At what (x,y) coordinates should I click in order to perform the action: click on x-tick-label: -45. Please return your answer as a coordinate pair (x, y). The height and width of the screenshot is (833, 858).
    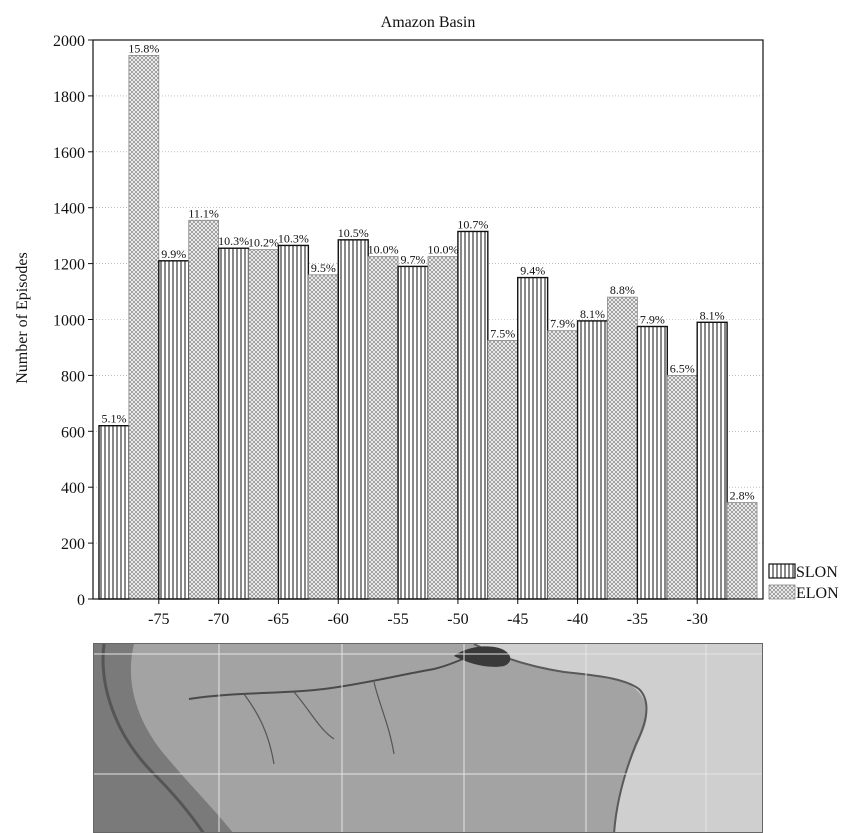
    Looking at the image, I should click on (517, 619).